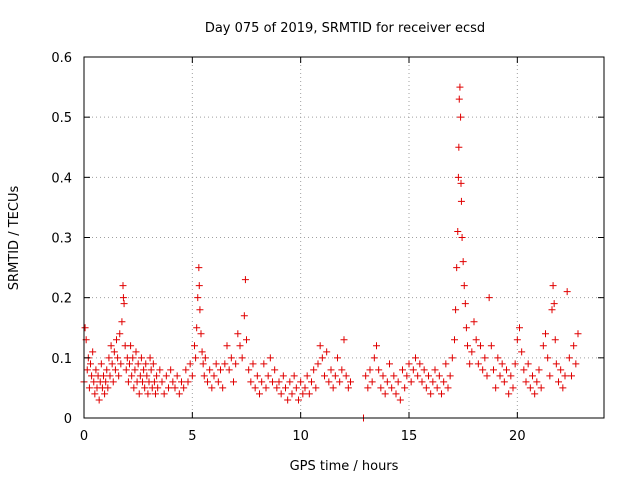  What do you see at coordinates (14, 238) in the screenshot?
I see `y-axis-label: SRMTID / TECUs` at bounding box center [14, 238].